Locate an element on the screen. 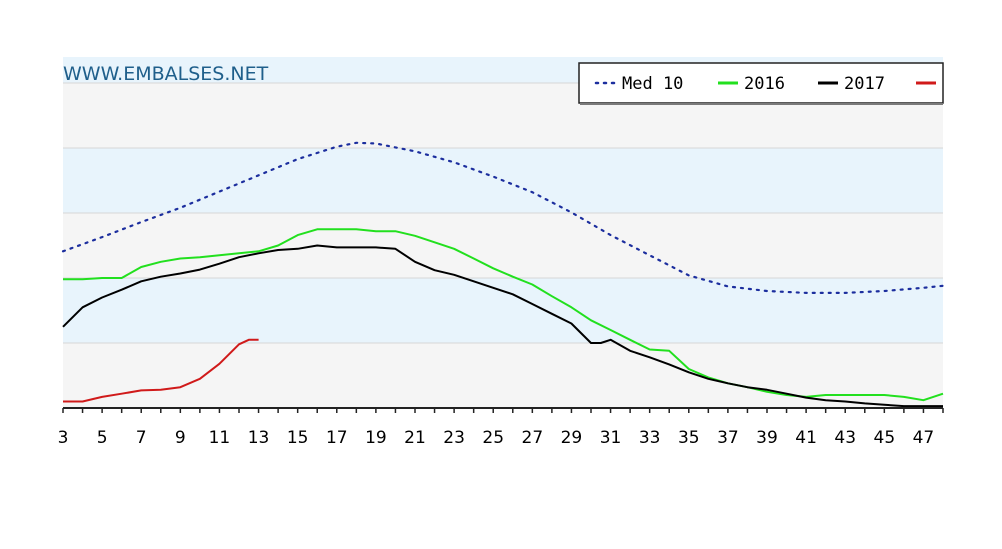 The width and height of the screenshot is (1002, 549). x-tick-label: 27 is located at coordinates (533, 438).